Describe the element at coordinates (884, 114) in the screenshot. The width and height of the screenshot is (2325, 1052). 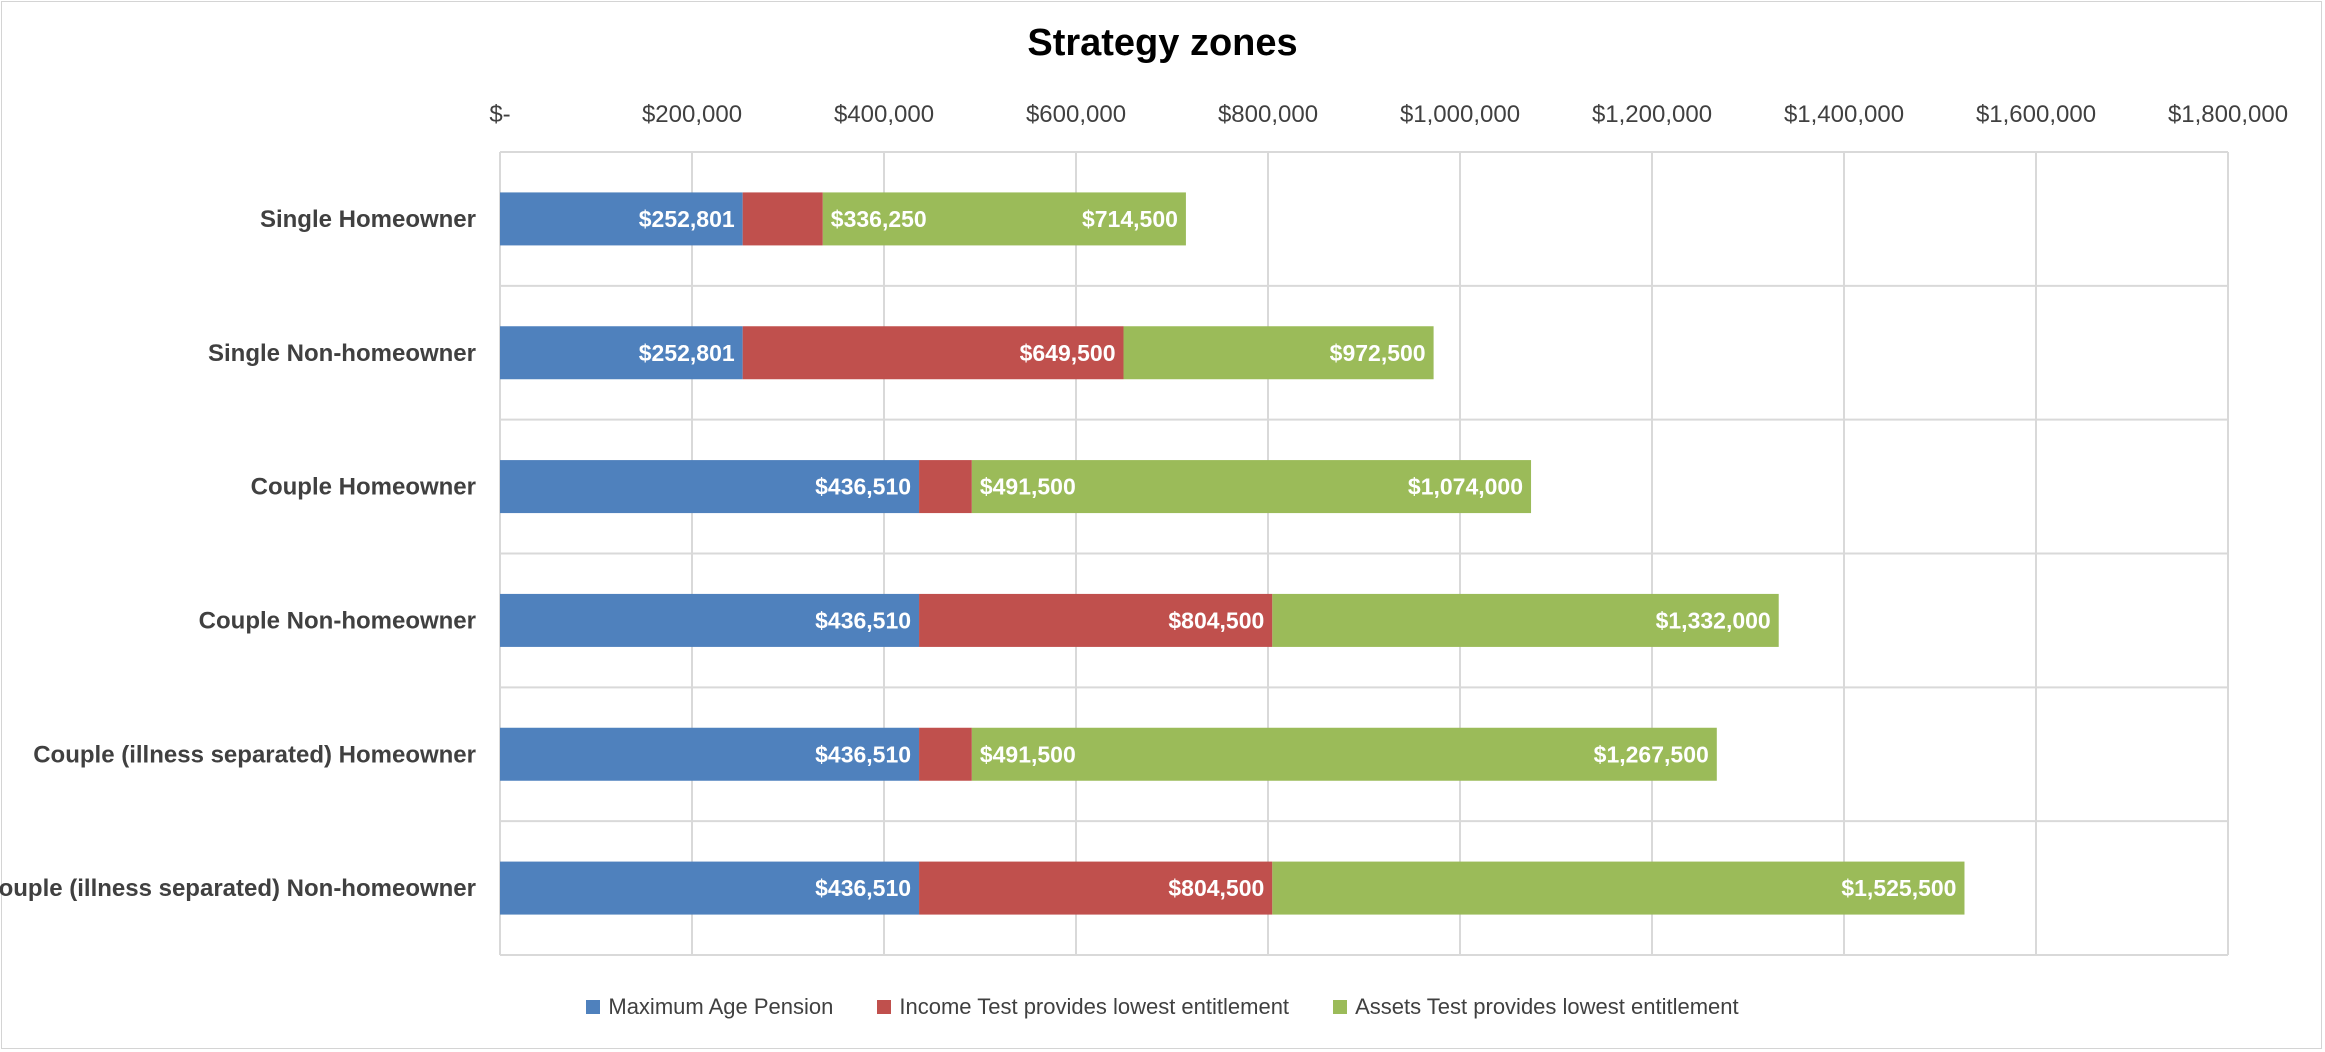
I see `x-tick-label: $400,000` at that location.